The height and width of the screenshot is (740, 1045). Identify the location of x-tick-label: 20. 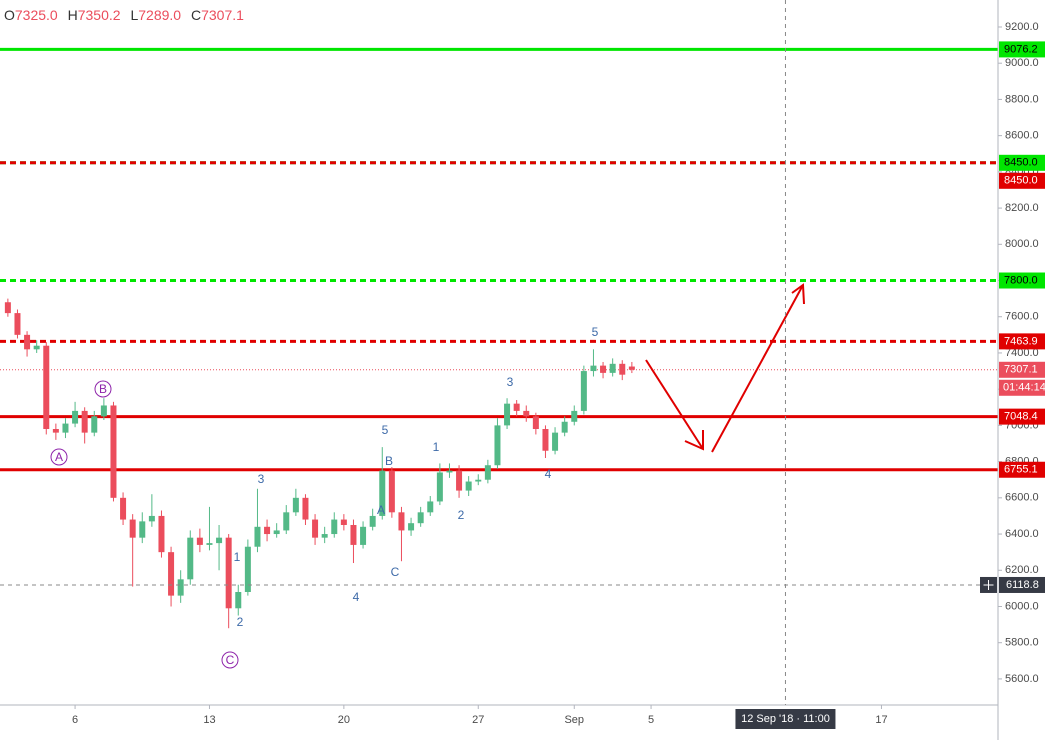
(344, 720).